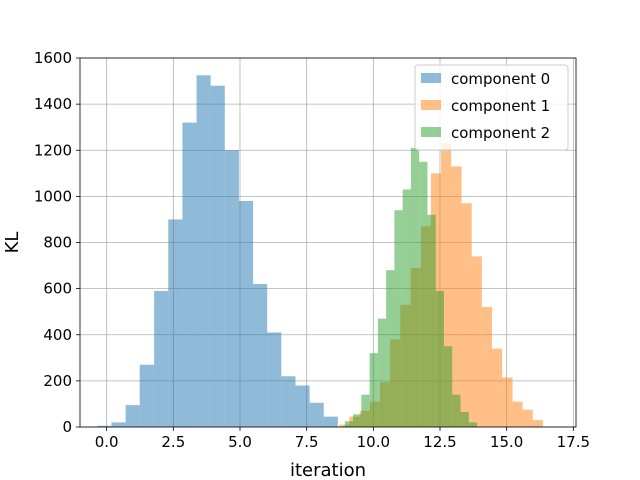 The height and width of the screenshot is (480, 640). I want to click on y-tick-label: 200, so click(57, 381).